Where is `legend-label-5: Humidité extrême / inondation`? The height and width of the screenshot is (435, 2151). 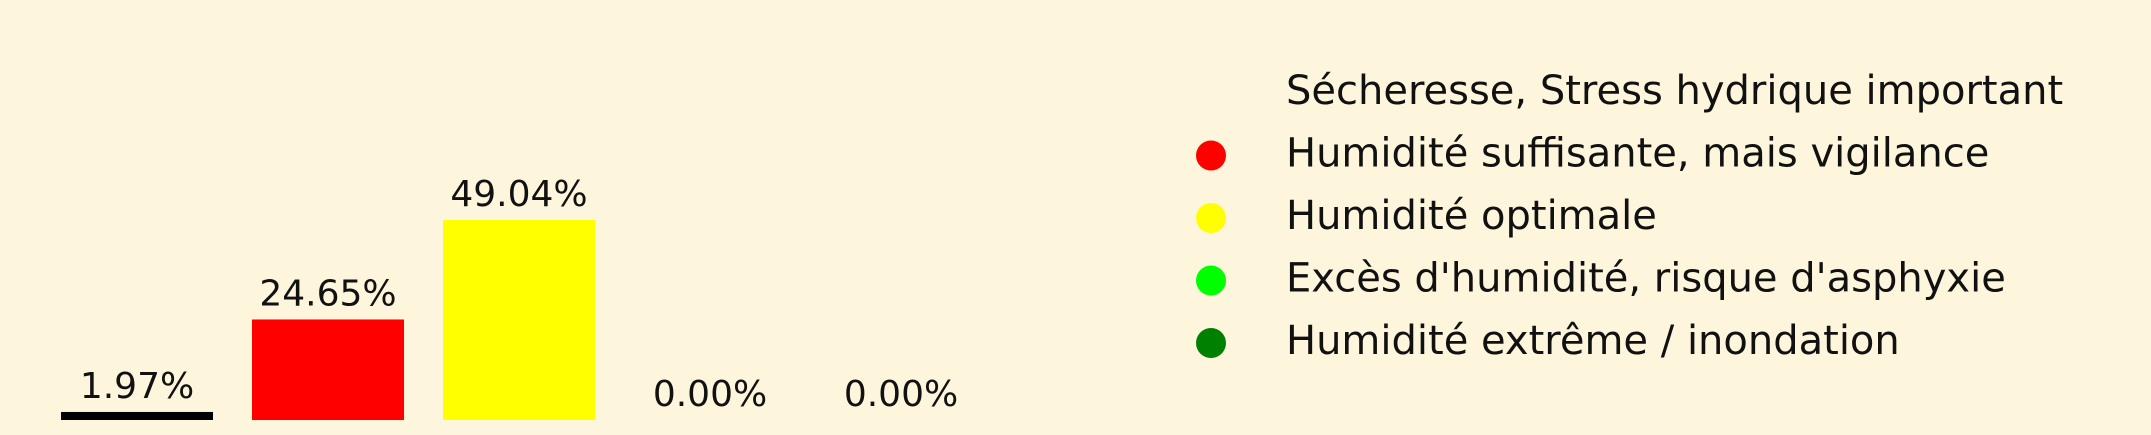
legend-label-5: Humidité extrême / inondation is located at coordinates (1593, 341).